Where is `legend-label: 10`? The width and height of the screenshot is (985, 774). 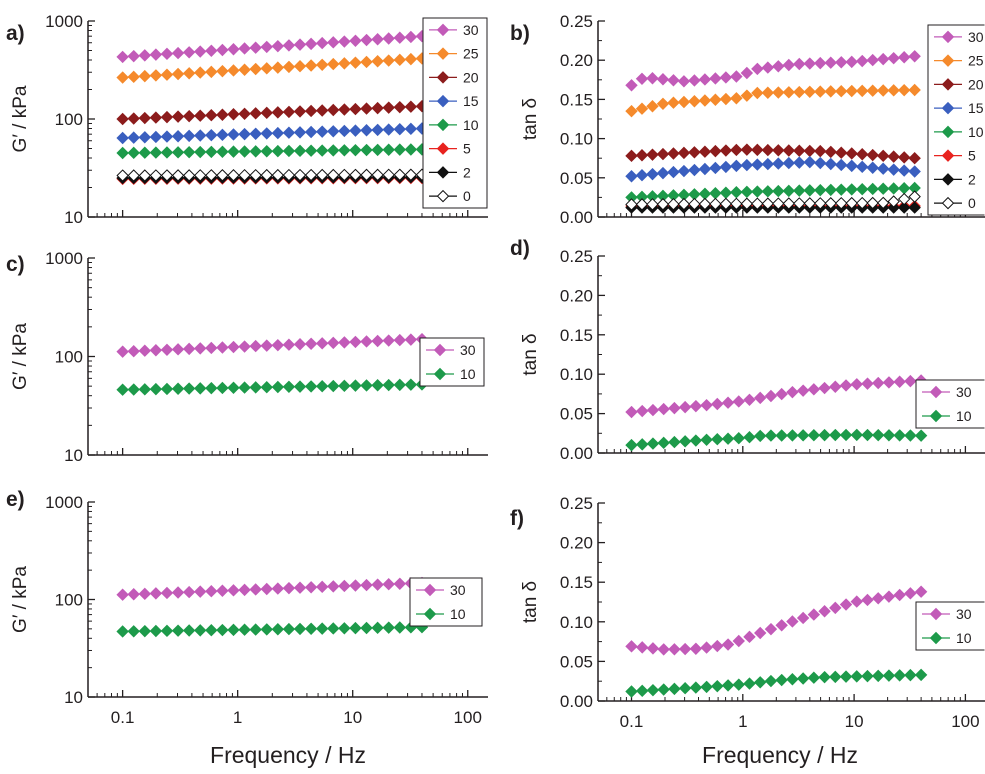 legend-label: 10 is located at coordinates (458, 614).